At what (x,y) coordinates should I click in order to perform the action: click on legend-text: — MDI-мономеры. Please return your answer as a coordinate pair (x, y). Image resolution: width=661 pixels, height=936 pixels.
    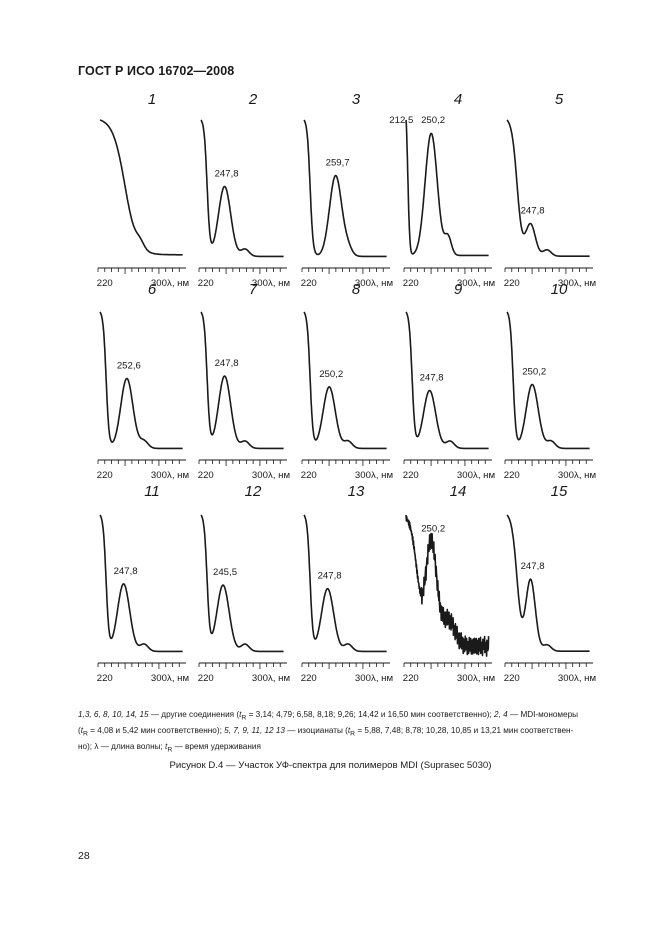
    Looking at the image, I should click on (543, 714).